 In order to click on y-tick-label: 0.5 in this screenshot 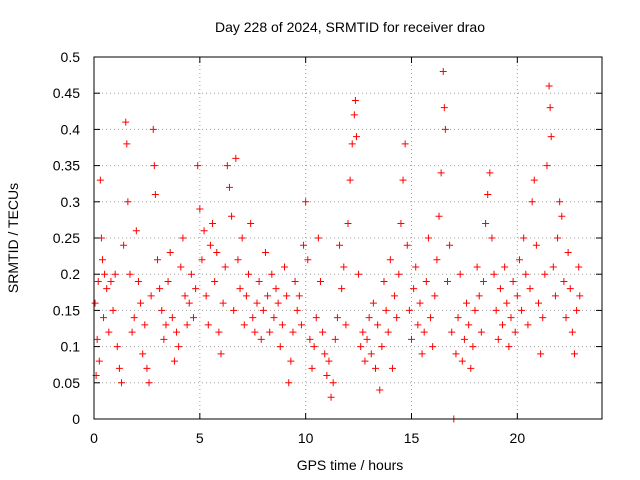, I will do `click(71, 57)`.